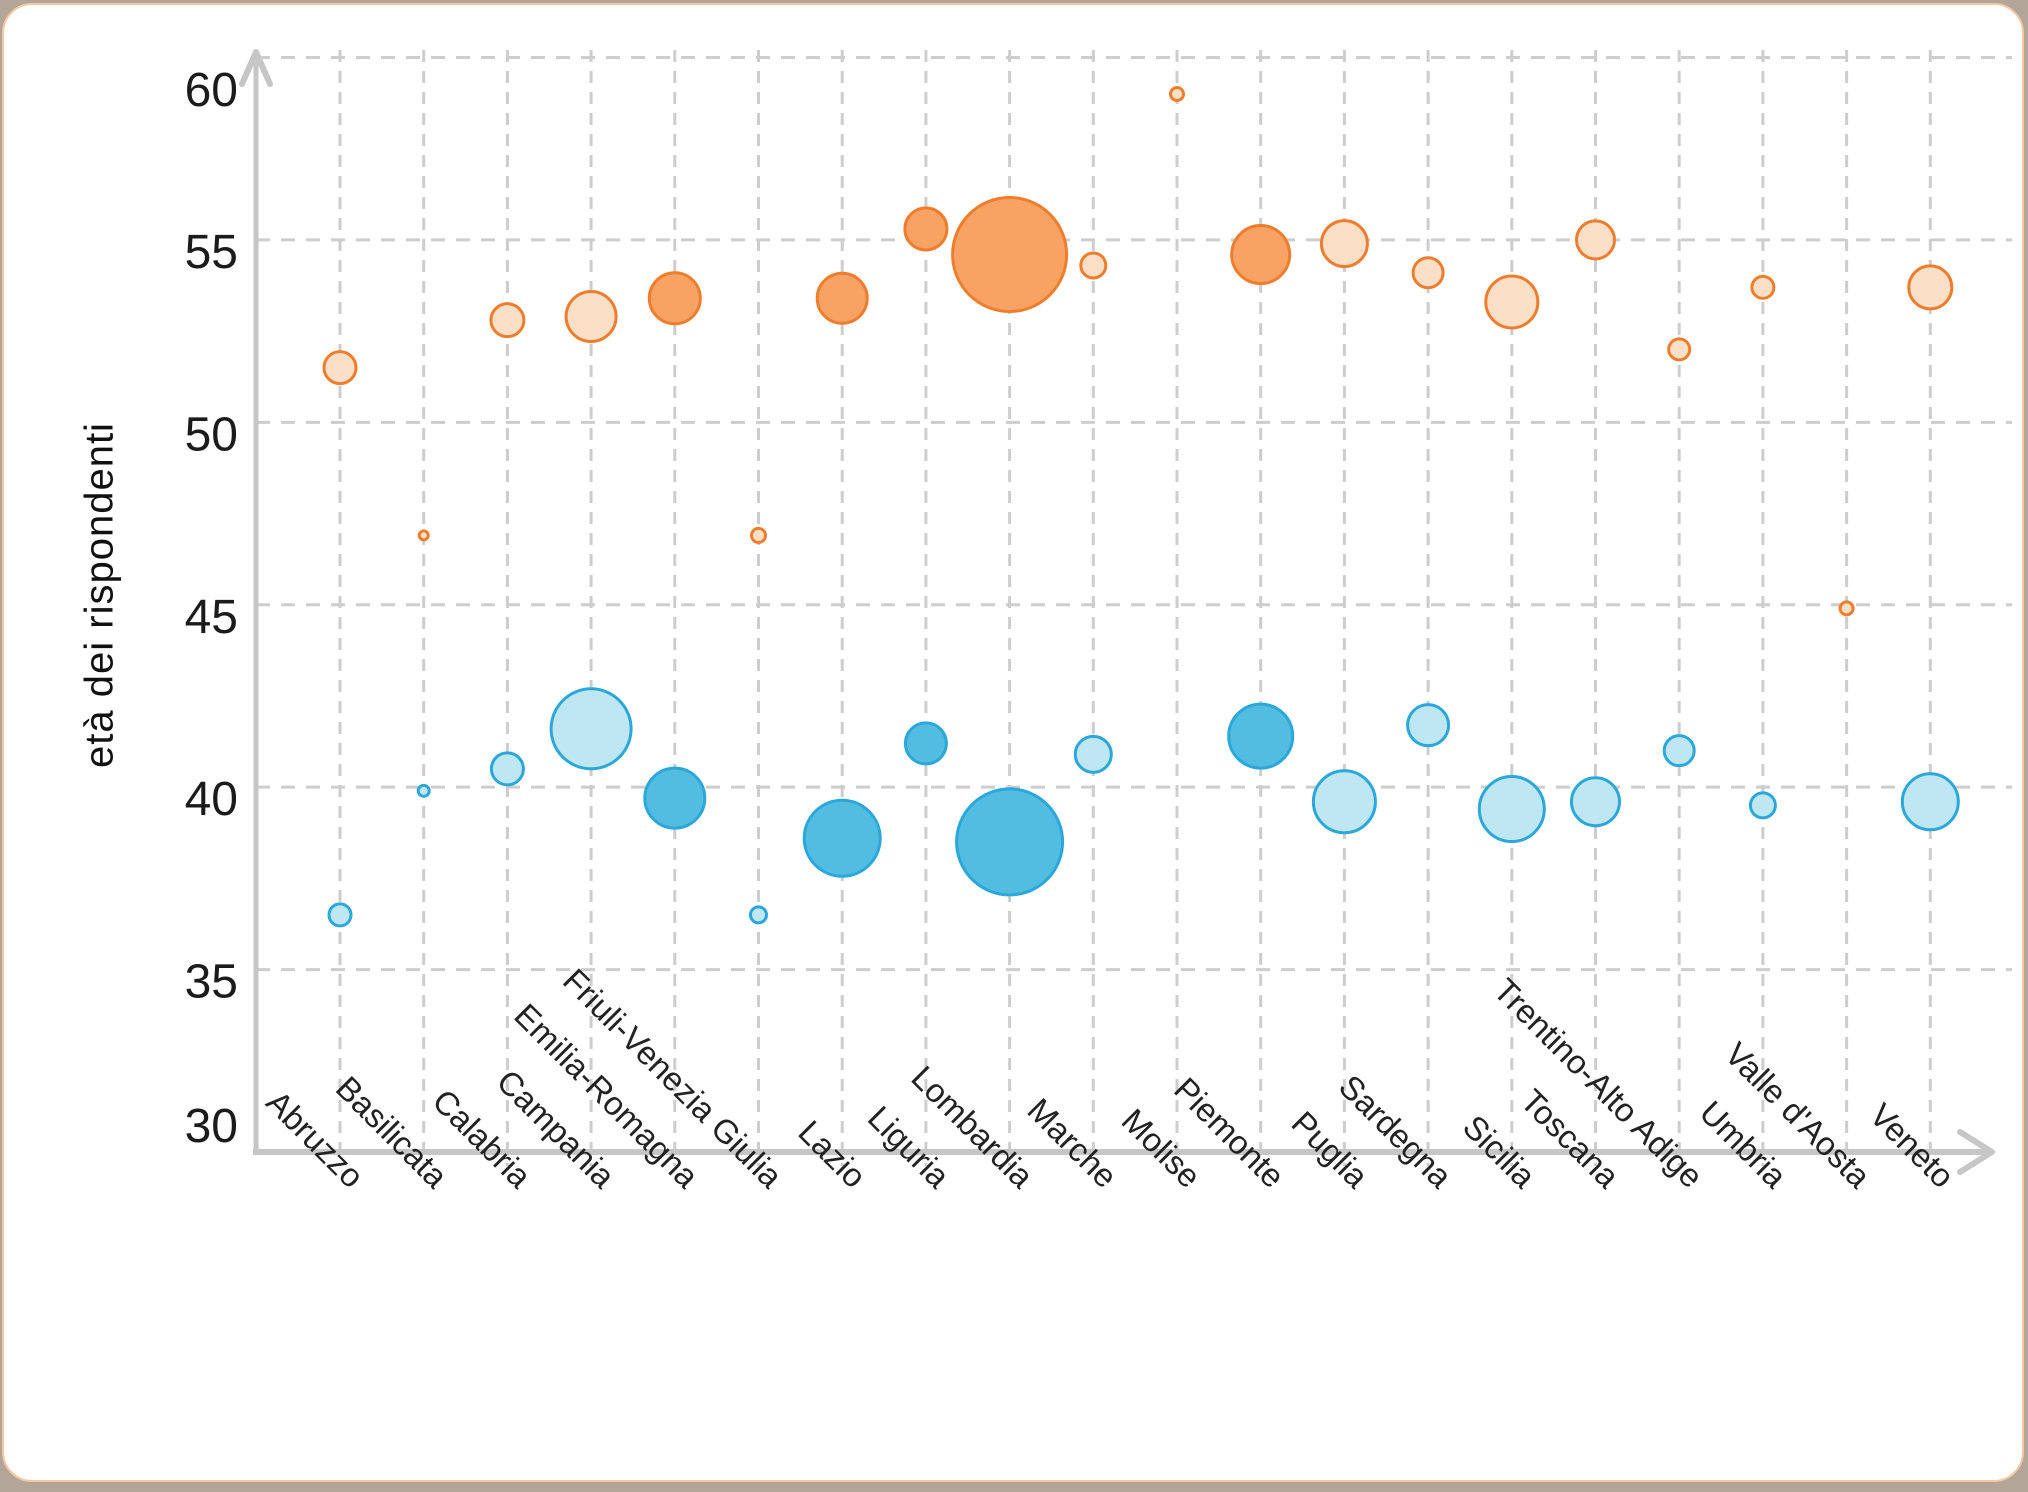 This screenshot has height=1492, width=2028. I want to click on bubble-blue-younger-group-Sardegna, so click(1428, 725).